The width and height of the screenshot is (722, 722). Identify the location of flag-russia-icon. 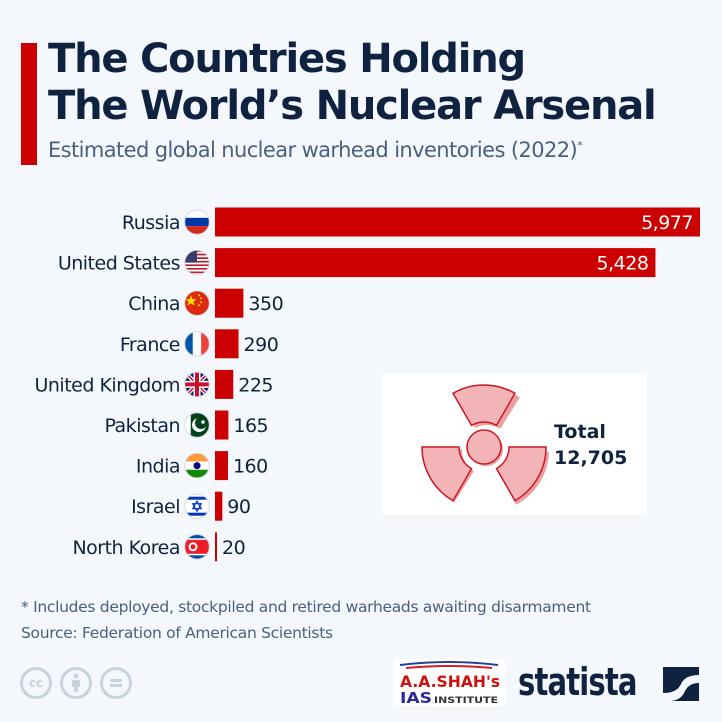
(197, 222).